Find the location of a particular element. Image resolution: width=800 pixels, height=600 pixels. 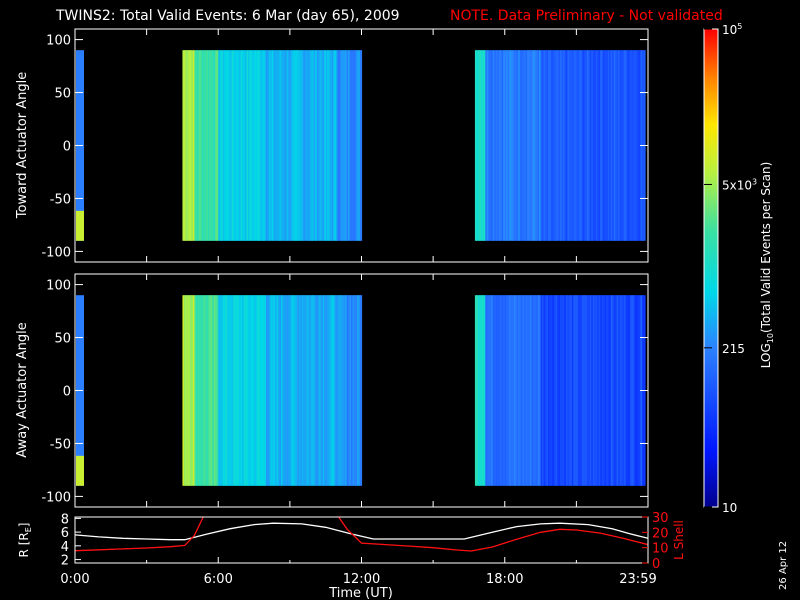

r-axis-label-close: ] is located at coordinates (24, 525).